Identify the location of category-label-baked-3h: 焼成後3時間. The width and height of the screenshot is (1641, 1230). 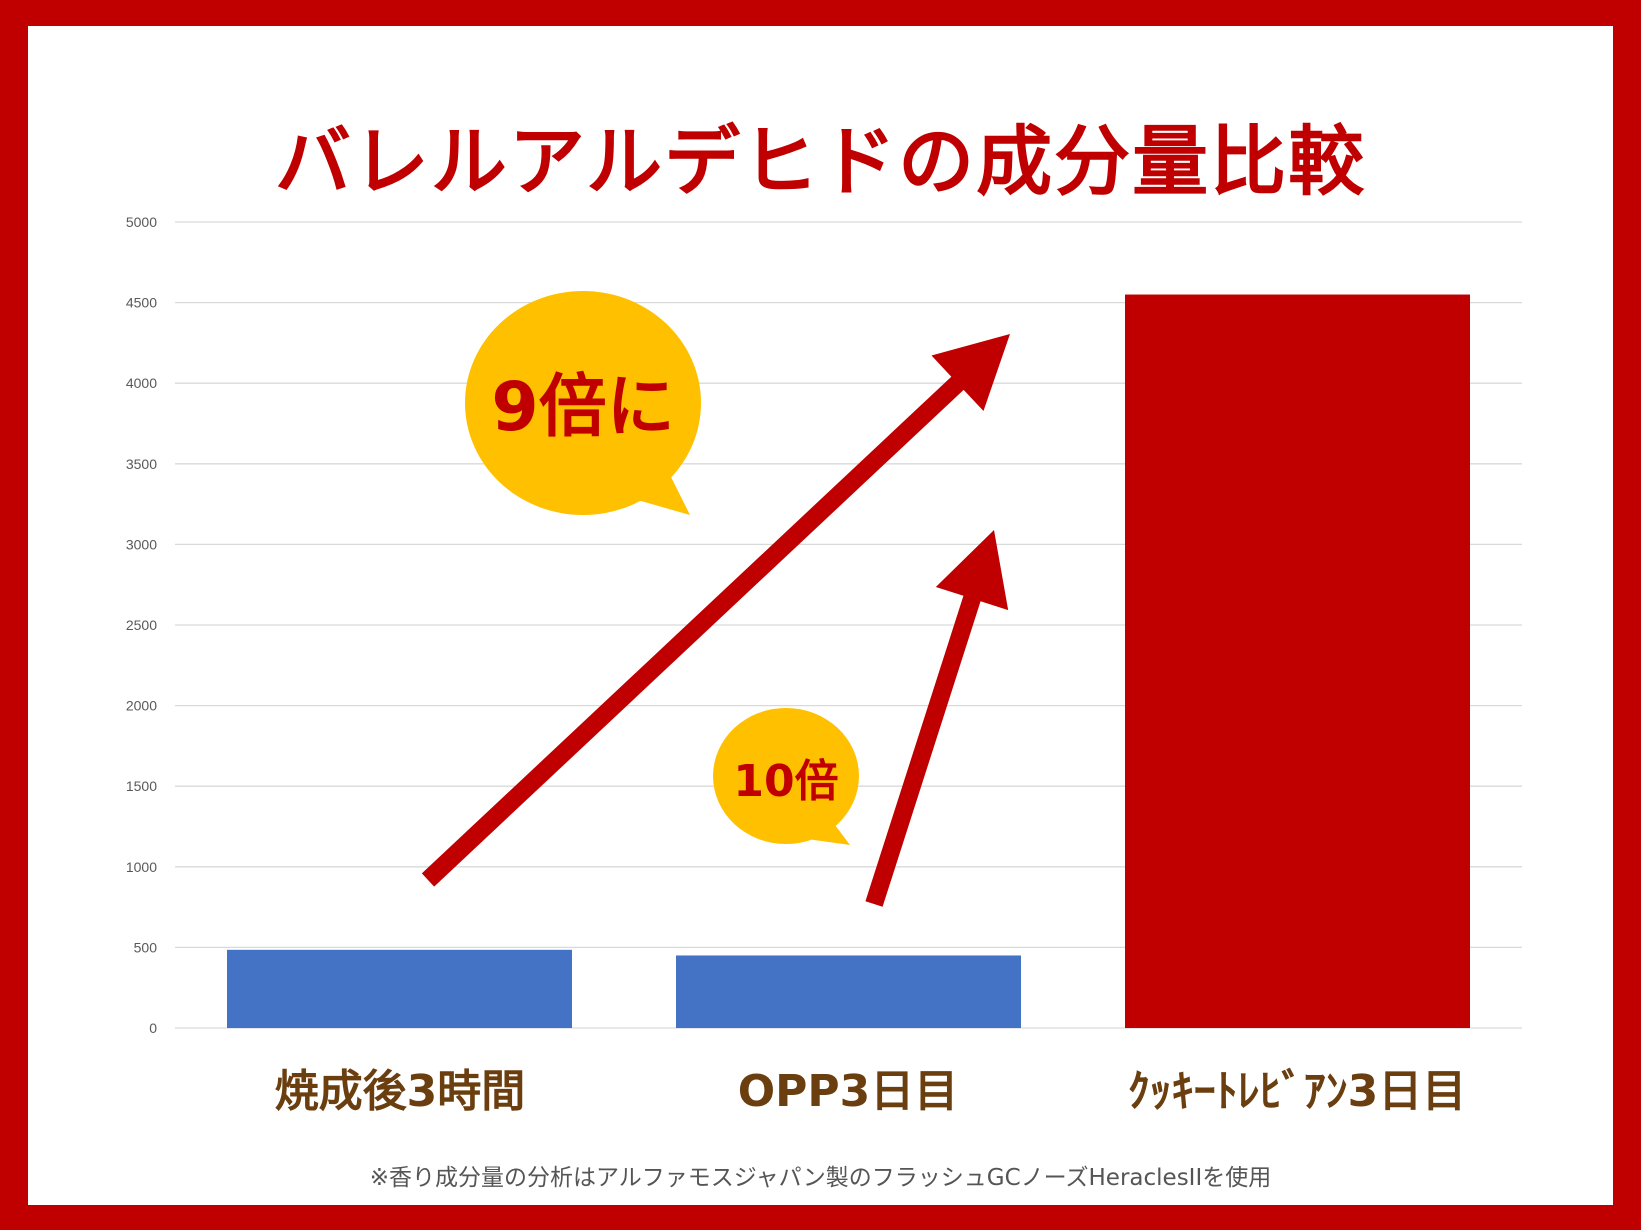
(400, 1091).